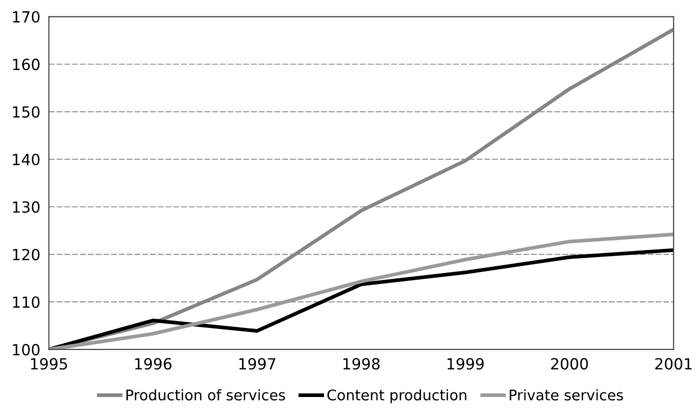  What do you see at coordinates (466, 364) in the screenshot?
I see `x-tick-label: 1999` at bounding box center [466, 364].